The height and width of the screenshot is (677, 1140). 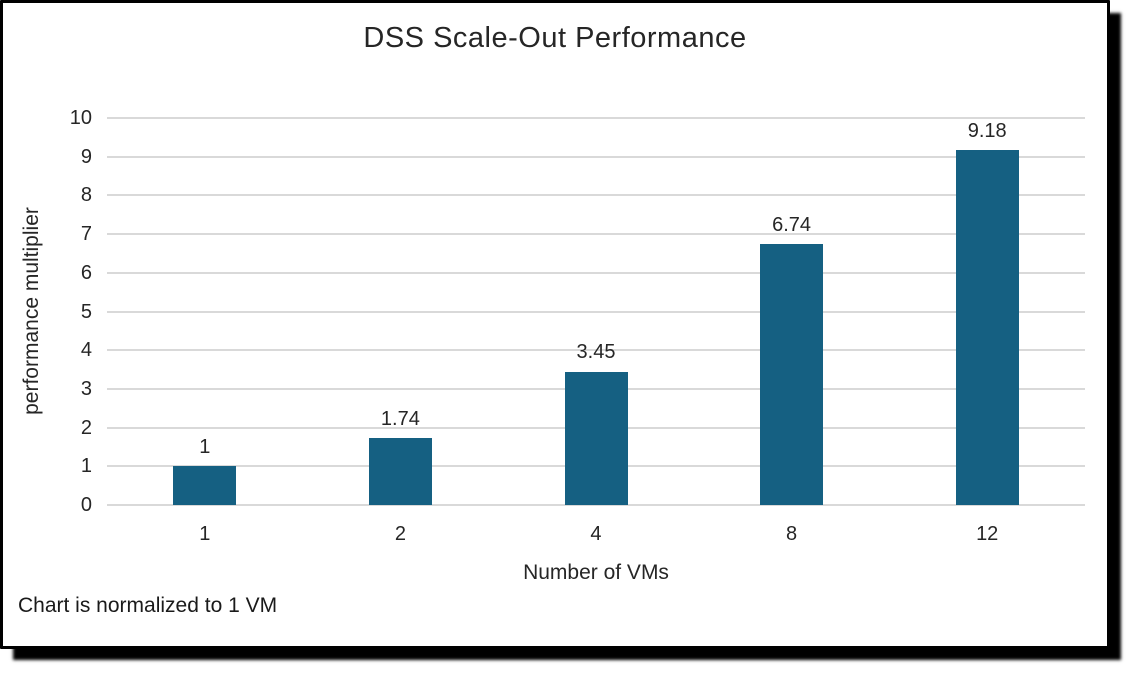 I want to click on data-label: 9.18, so click(x=987, y=130).